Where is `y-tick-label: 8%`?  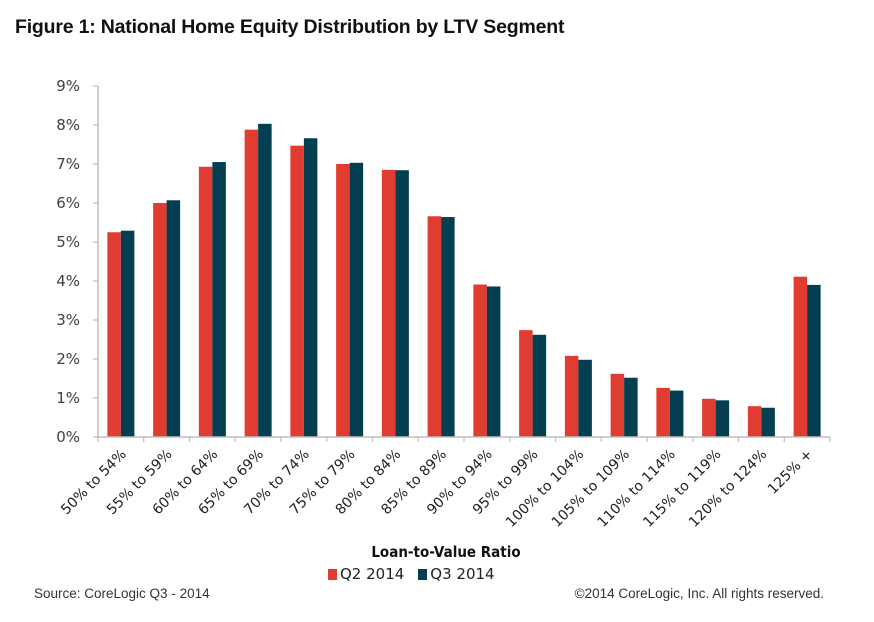
y-tick-label: 8% is located at coordinates (68, 125).